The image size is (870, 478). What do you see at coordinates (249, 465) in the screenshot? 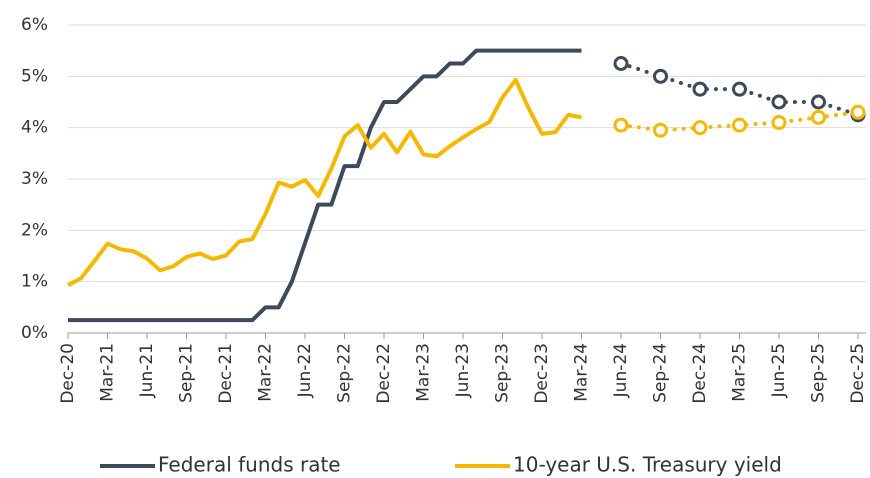
I see `legend-label: Federal funds rate` at bounding box center [249, 465].